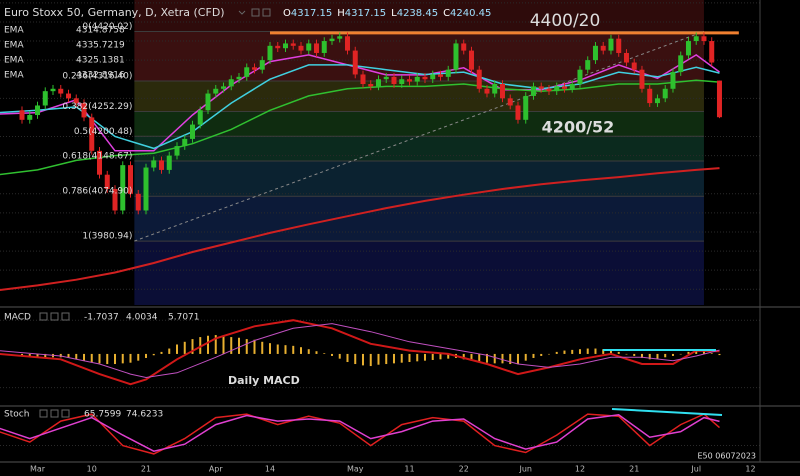 This screenshot has height=476, width=800. I want to click on chart-title: Euro Stoxx 50, Germany, D, Xetra (CFD), so click(114, 12).